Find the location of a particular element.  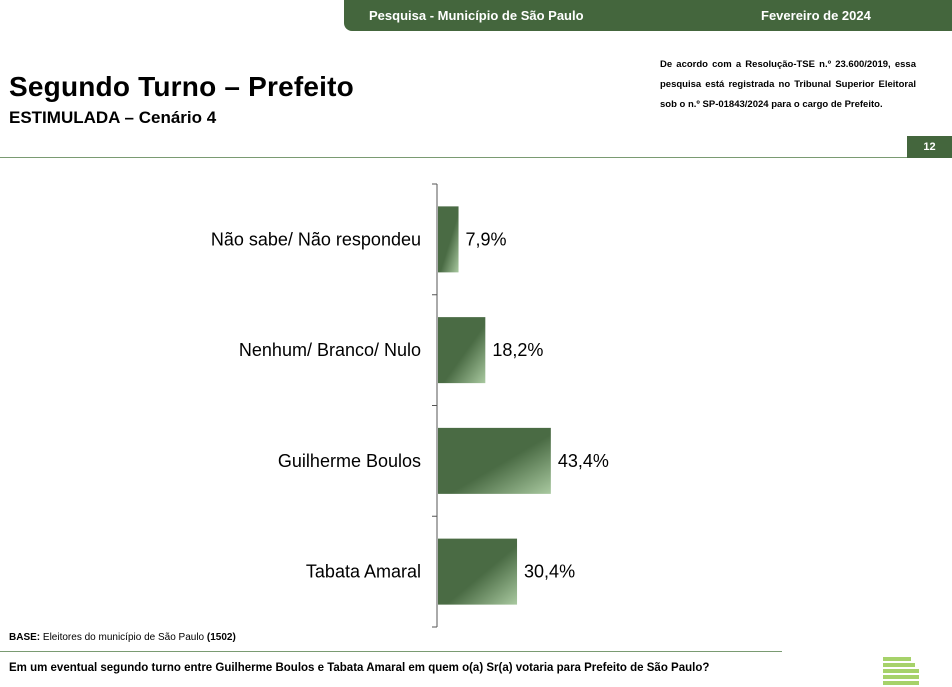

header-divider is located at coordinates (476, 157).